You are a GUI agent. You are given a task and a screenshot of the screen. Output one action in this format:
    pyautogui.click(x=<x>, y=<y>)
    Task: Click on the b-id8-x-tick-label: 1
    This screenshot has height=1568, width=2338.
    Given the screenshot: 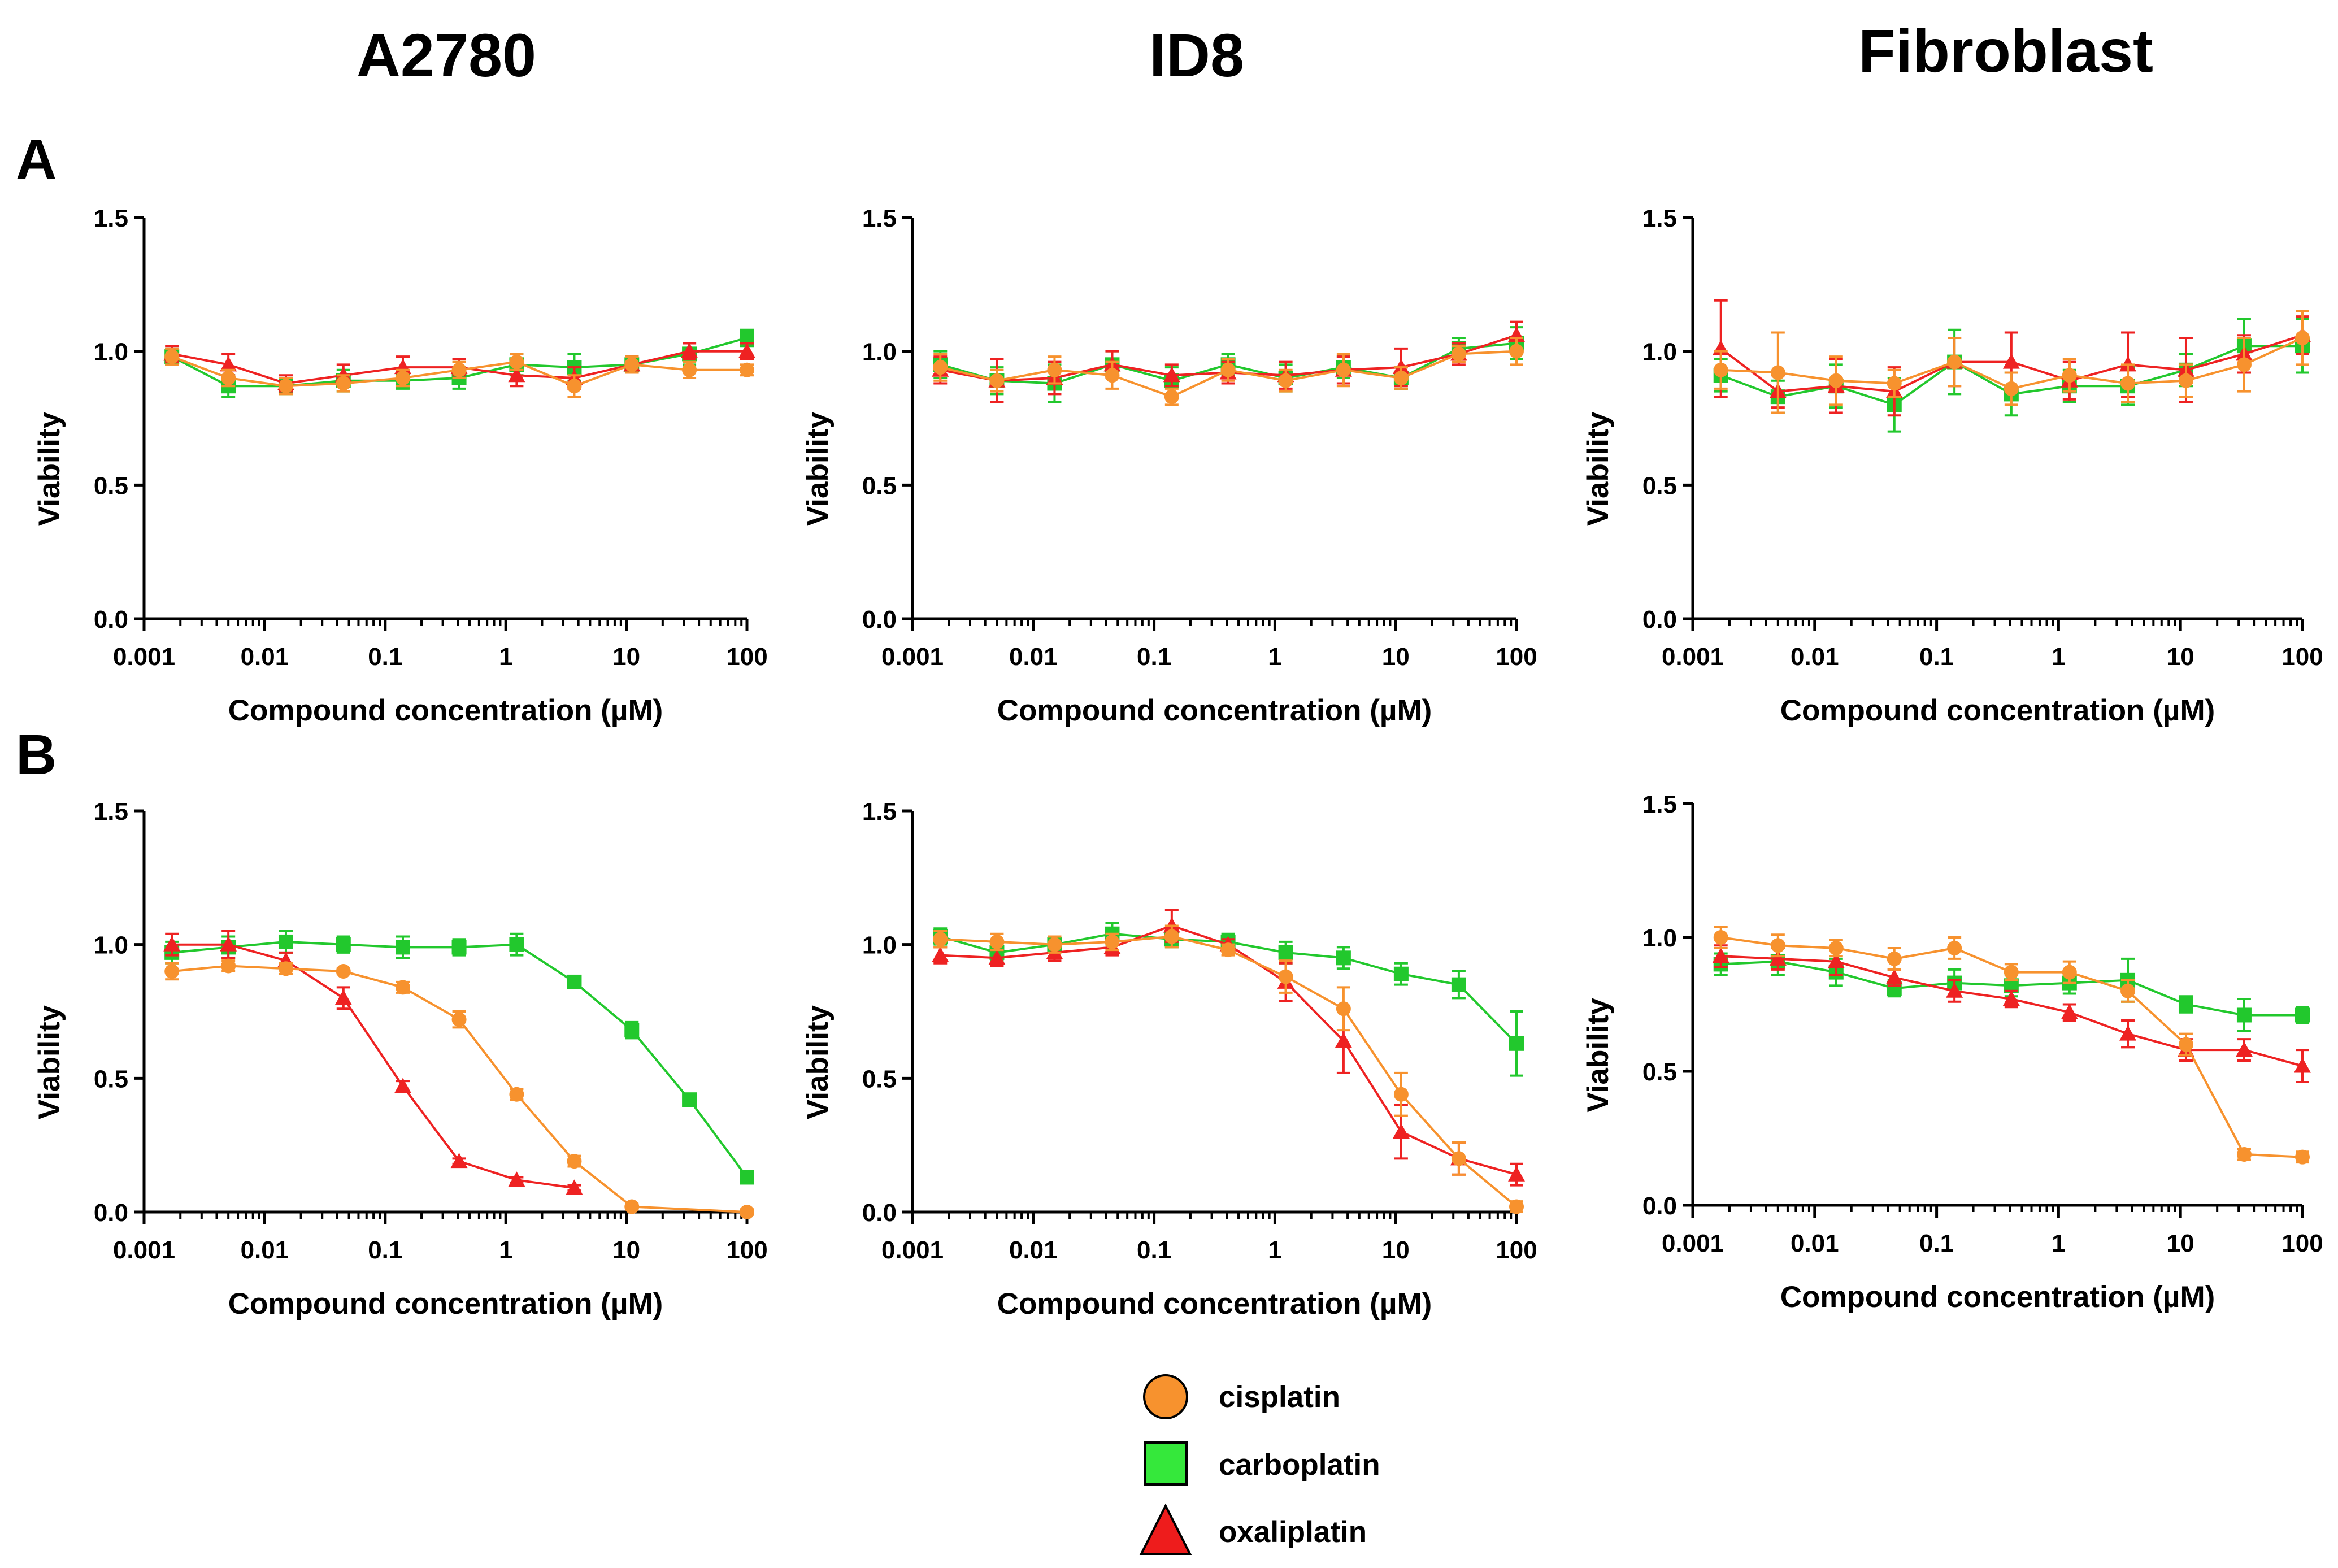 What is the action you would take?
    pyautogui.click(x=1274, y=1250)
    